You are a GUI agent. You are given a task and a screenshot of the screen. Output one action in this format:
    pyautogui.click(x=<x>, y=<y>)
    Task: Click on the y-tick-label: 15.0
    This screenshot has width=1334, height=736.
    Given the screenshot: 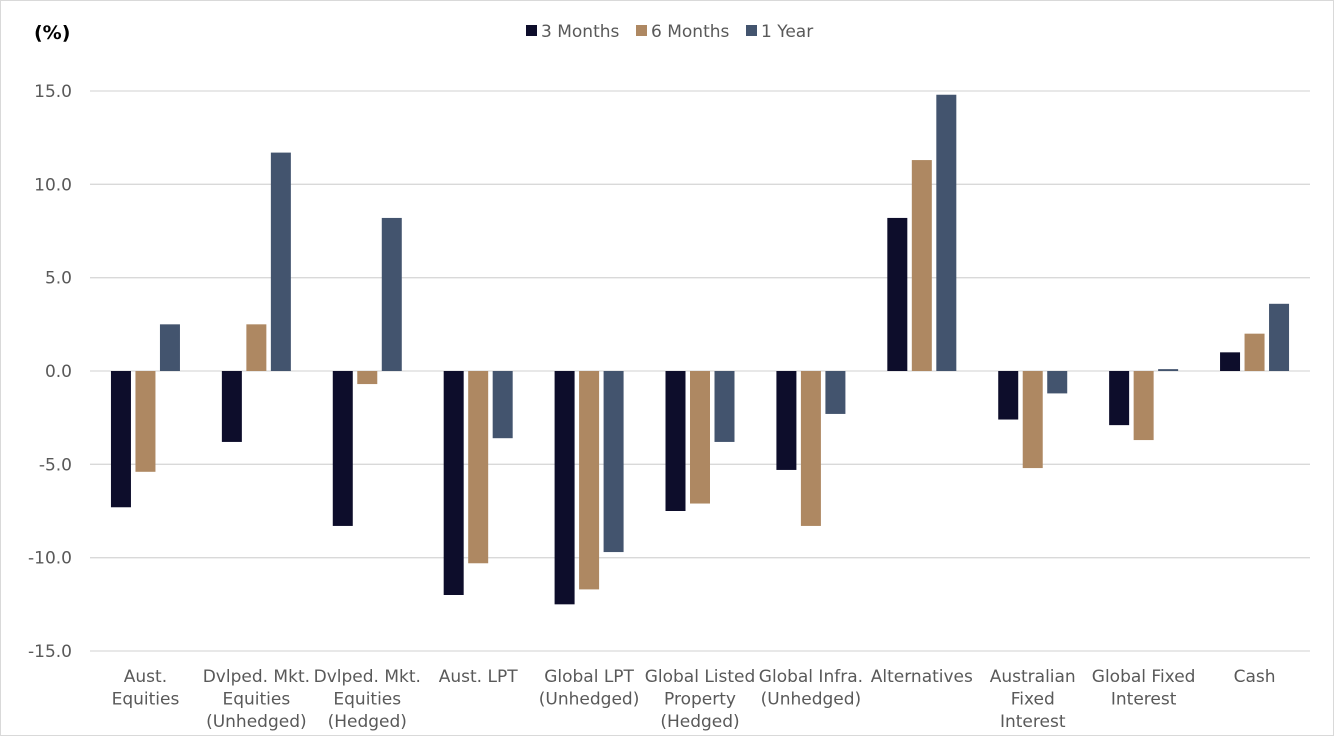 What is the action you would take?
    pyautogui.click(x=53, y=92)
    